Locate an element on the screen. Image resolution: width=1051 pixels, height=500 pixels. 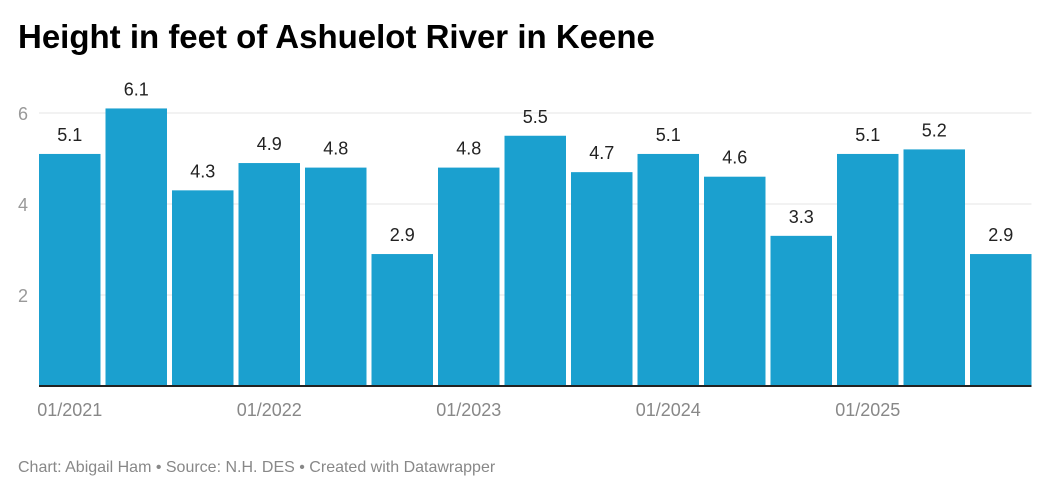
data-label: 4.6 is located at coordinates (734, 158).